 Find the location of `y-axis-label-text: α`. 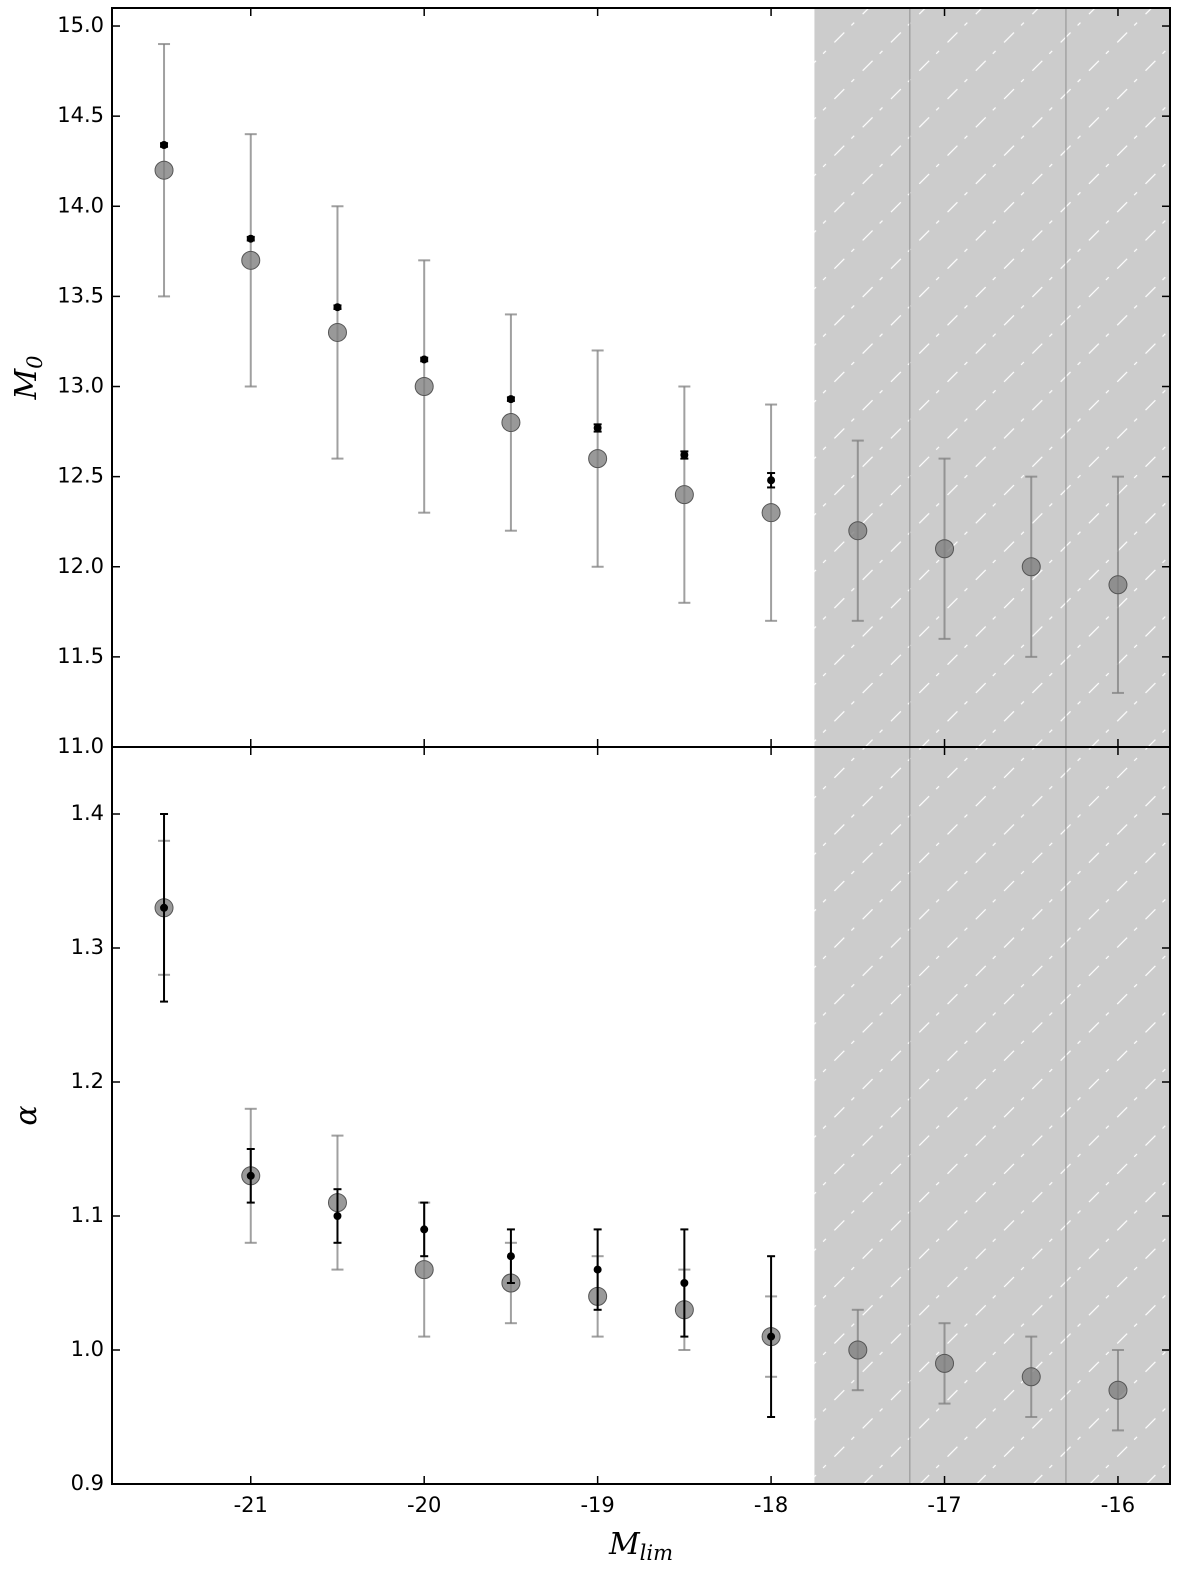

y-axis-label-text: α is located at coordinates (26, 1115).